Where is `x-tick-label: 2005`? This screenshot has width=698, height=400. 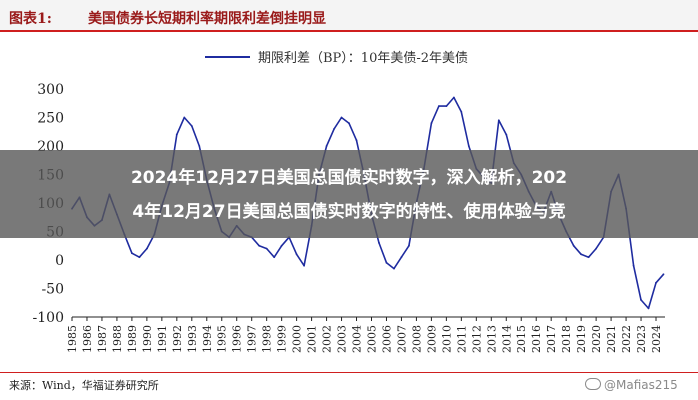 x-tick-label: 2005 is located at coordinates (371, 339).